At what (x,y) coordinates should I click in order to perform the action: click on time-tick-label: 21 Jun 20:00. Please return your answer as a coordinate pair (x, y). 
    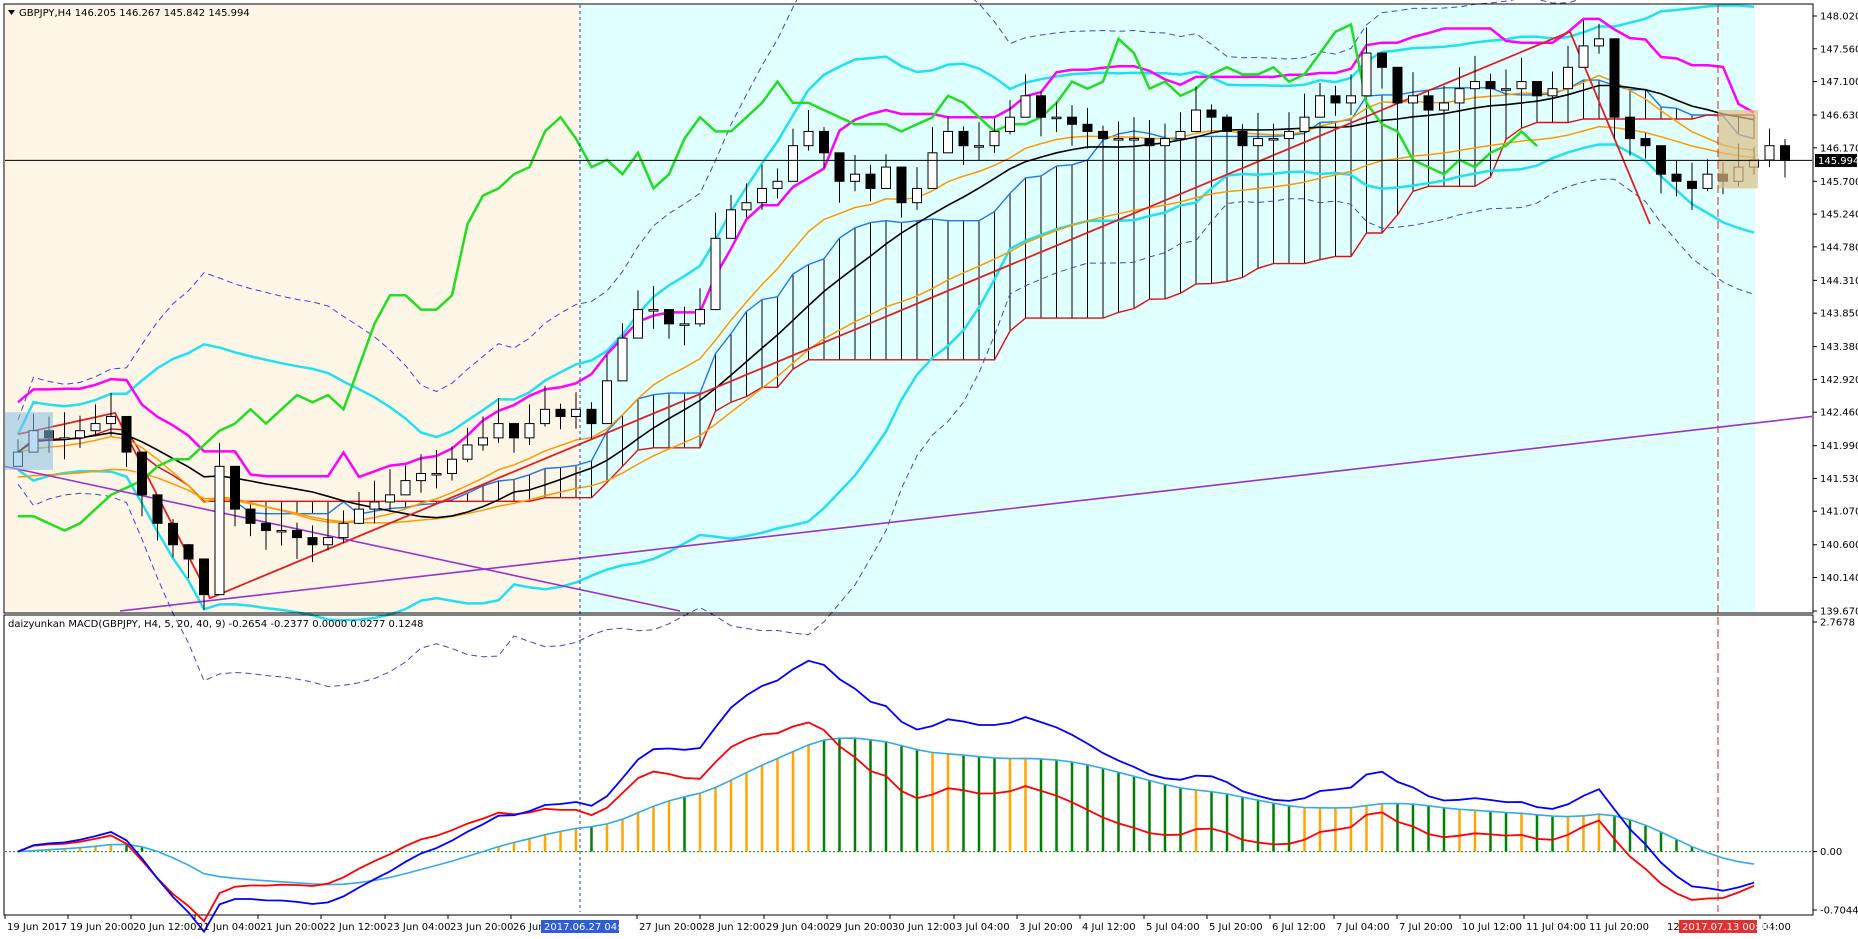
    Looking at the image, I should click on (292, 927).